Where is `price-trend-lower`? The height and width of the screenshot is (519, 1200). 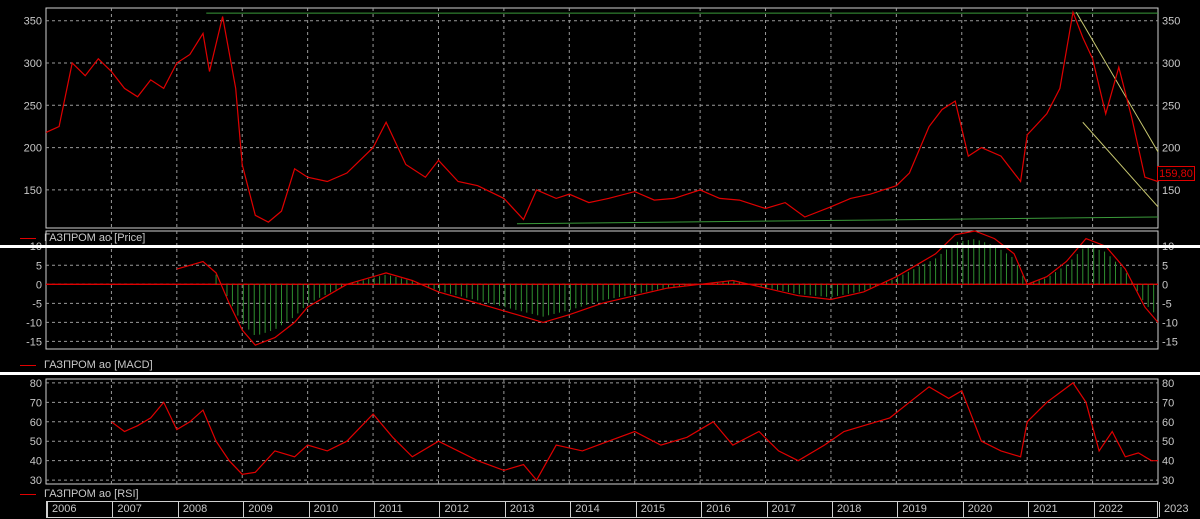 price-trend-lower is located at coordinates (1120, 164).